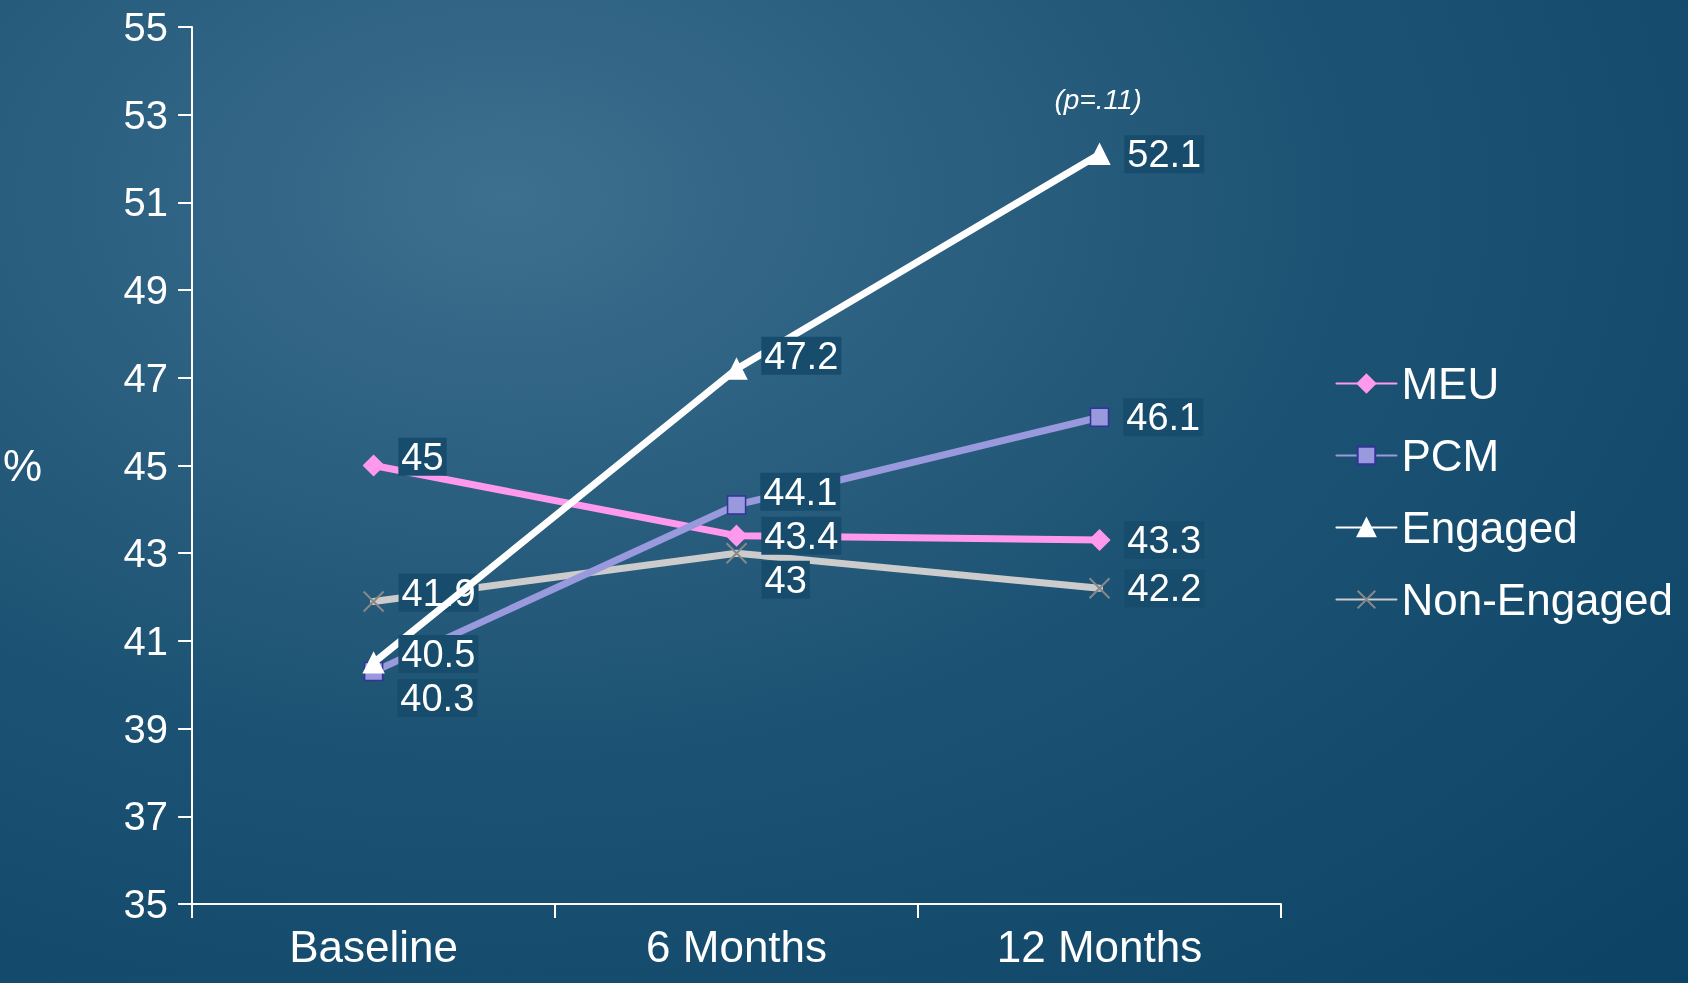 The image size is (1688, 983). Describe the element at coordinates (800, 491) in the screenshot. I see `data-label: 44.1` at that location.